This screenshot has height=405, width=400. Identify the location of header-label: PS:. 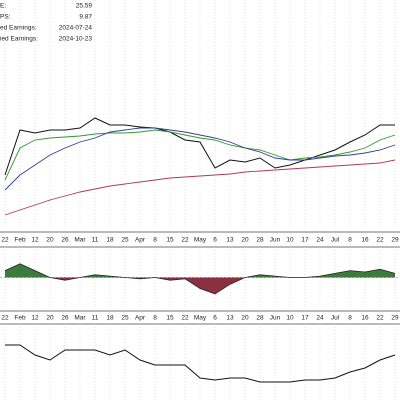
(5, 17).